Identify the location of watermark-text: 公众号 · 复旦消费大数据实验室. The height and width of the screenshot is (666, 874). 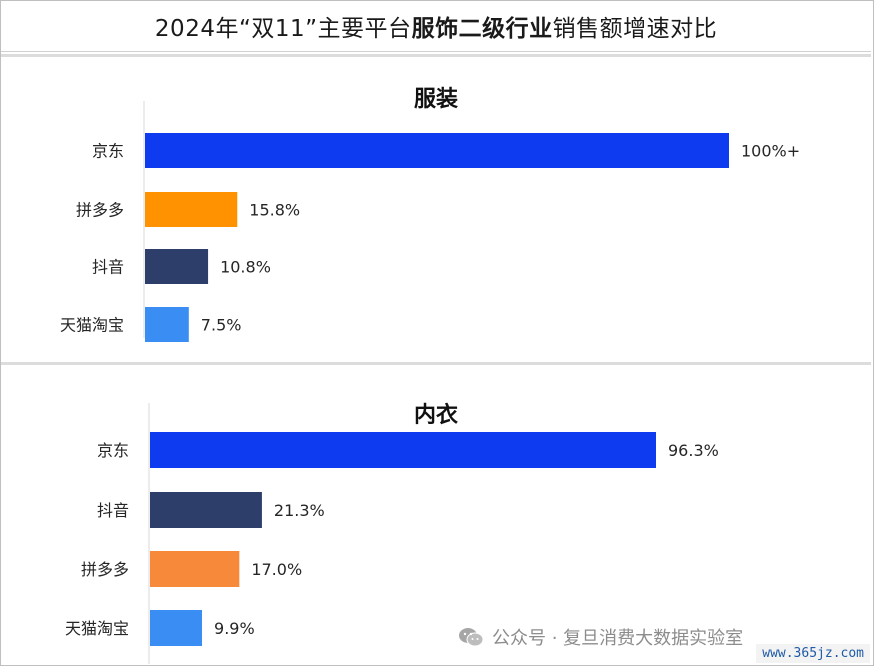
(618, 638).